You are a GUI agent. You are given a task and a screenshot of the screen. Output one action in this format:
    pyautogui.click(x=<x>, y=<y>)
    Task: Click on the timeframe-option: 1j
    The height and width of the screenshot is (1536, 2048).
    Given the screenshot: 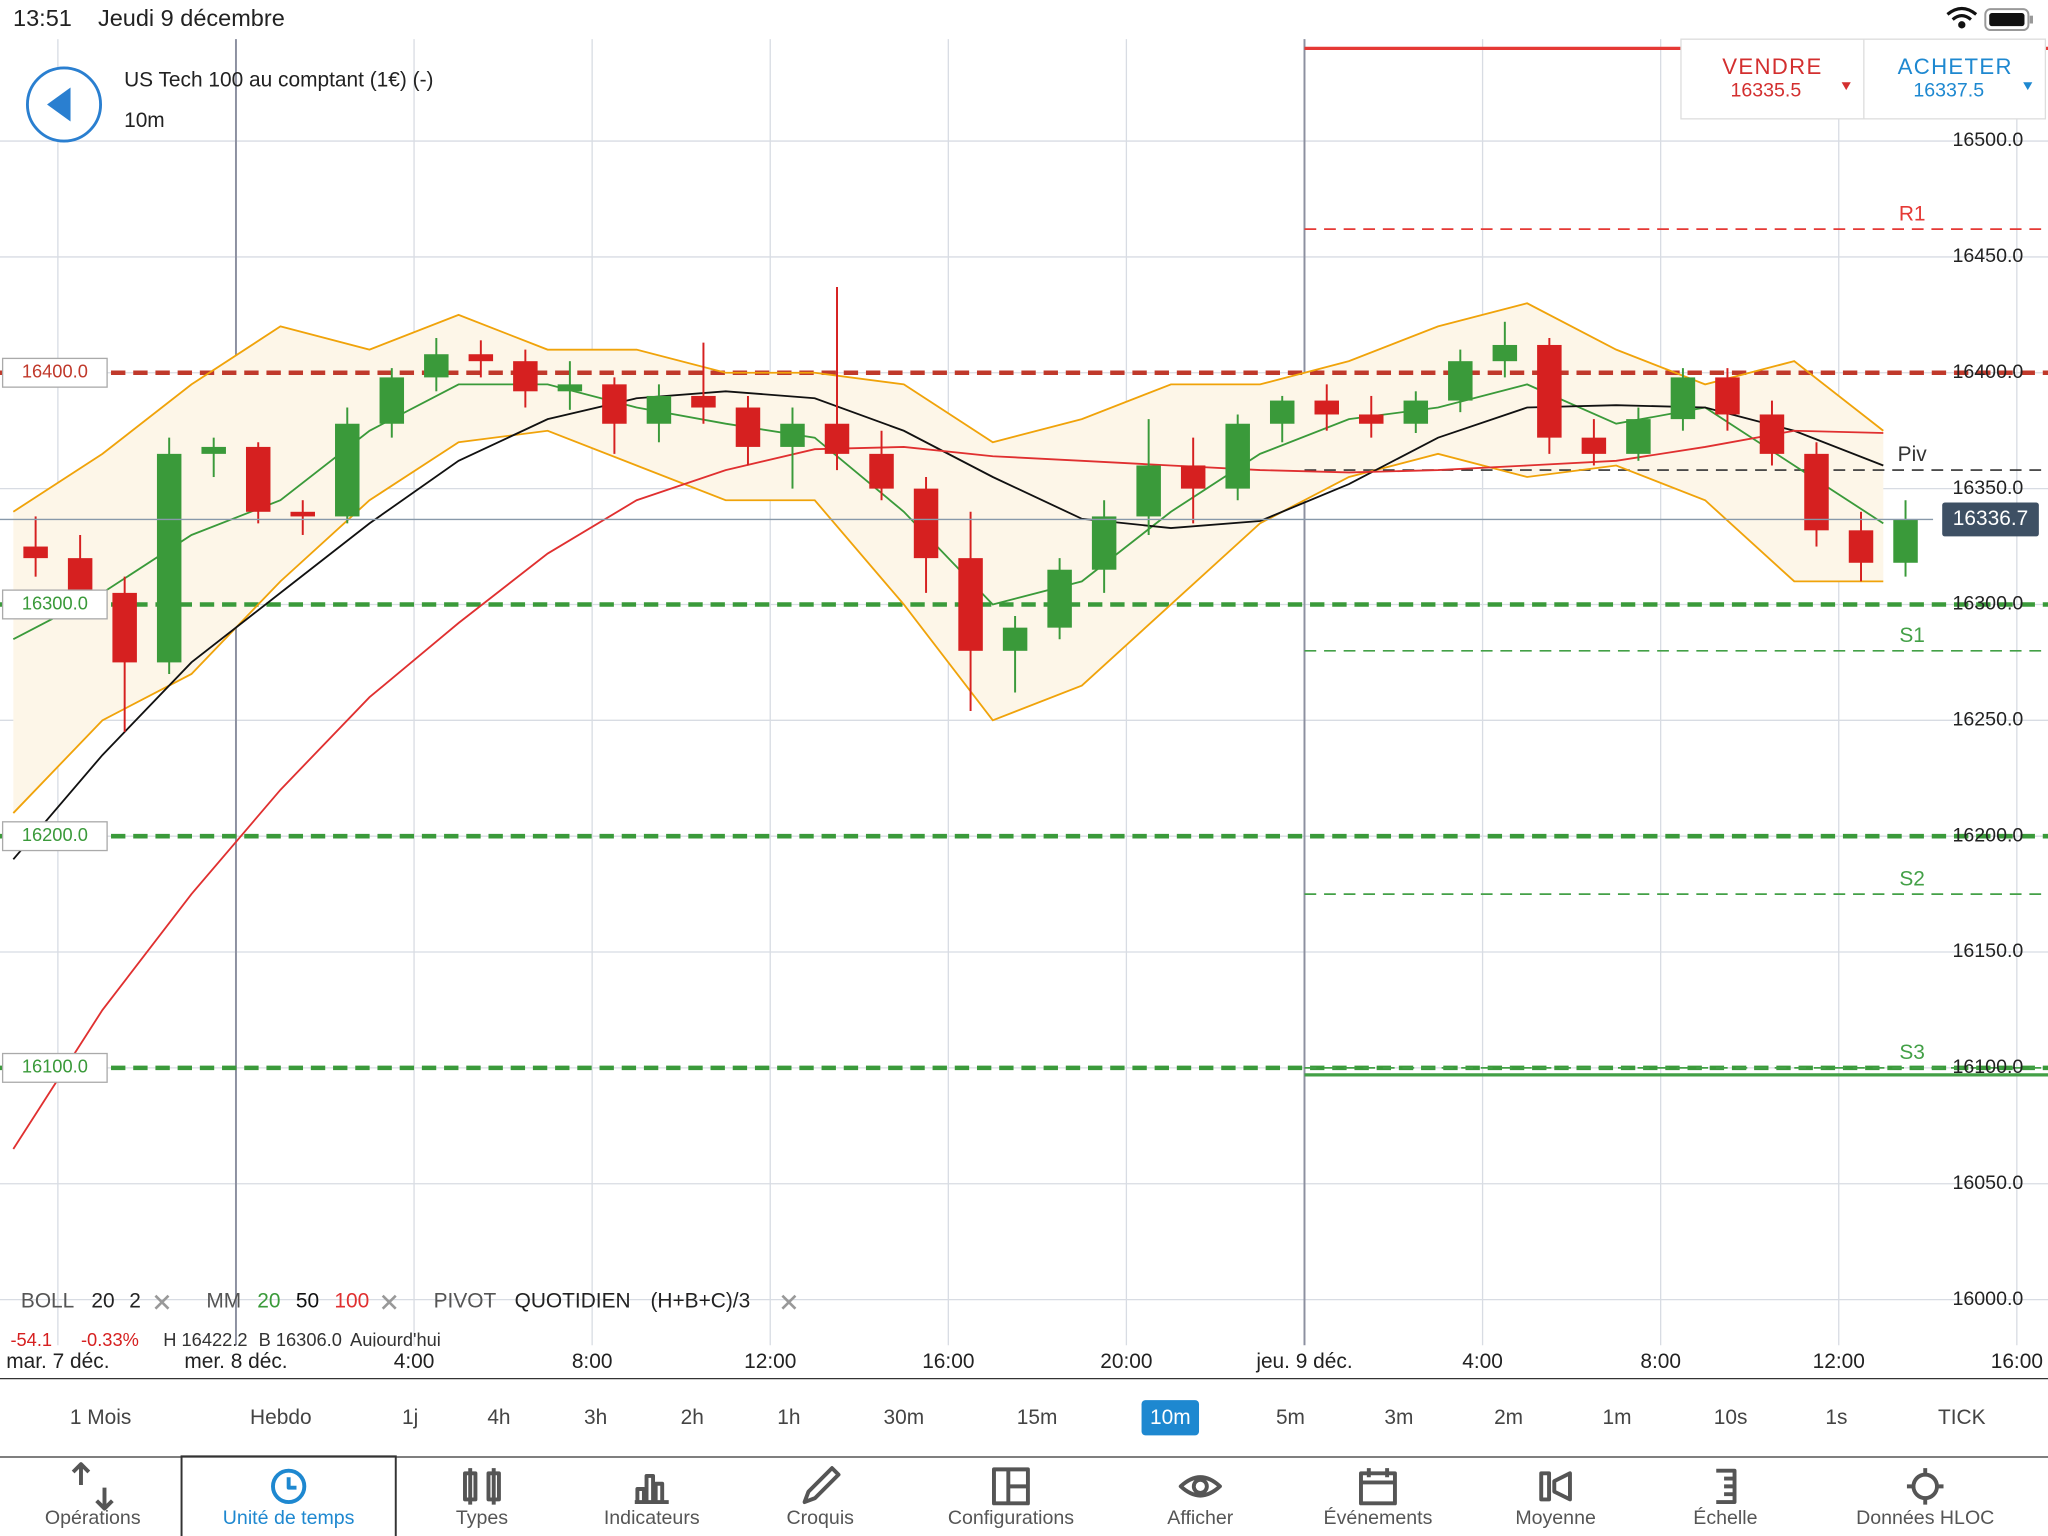 What is the action you would take?
    pyautogui.click(x=410, y=1417)
    